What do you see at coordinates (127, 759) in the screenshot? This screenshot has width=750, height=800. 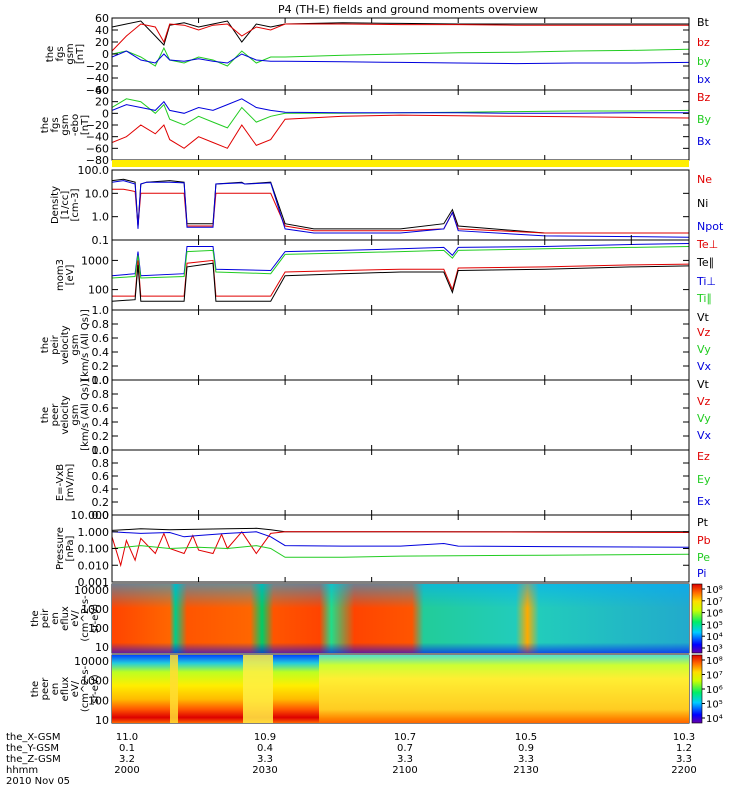 I see `time-axis-value: 3.2` at bounding box center [127, 759].